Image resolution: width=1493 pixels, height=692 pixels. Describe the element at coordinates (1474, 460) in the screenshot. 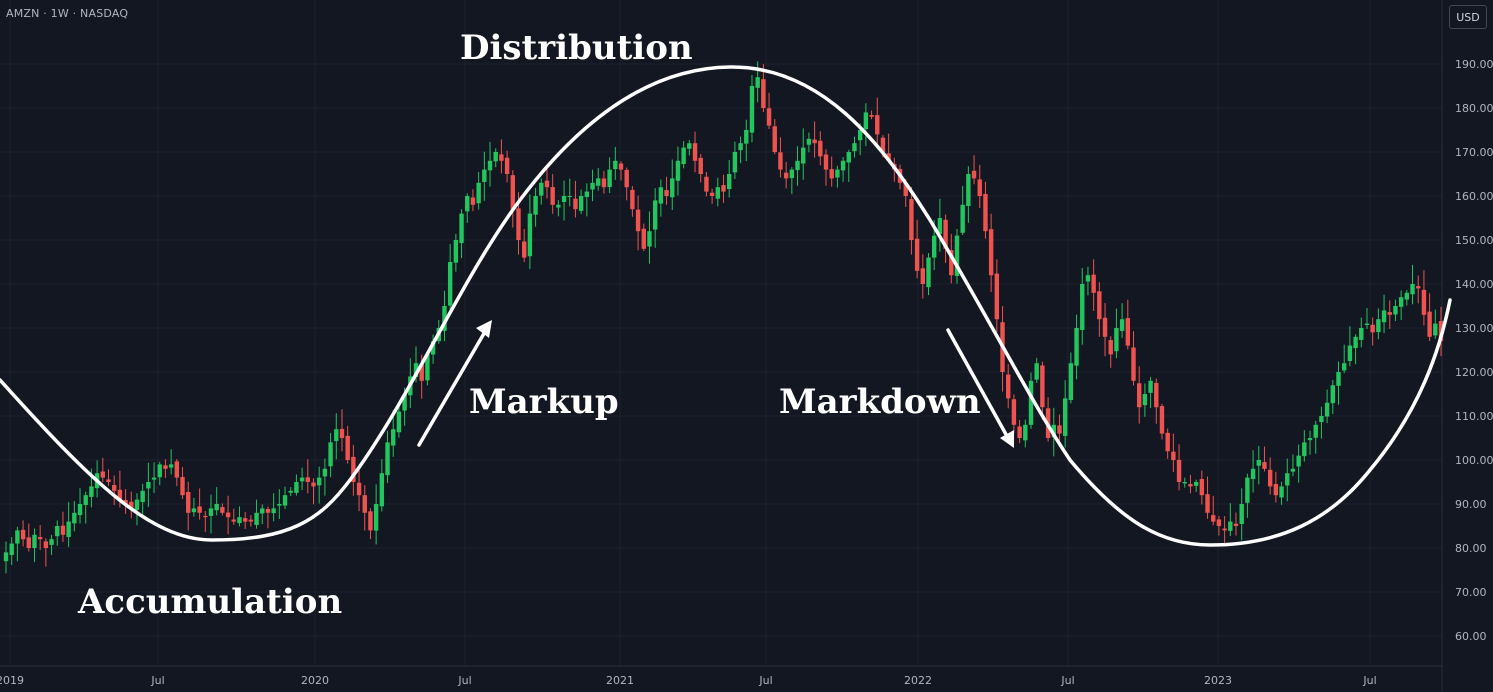

I see `y-tick-label: 100.00` at that location.